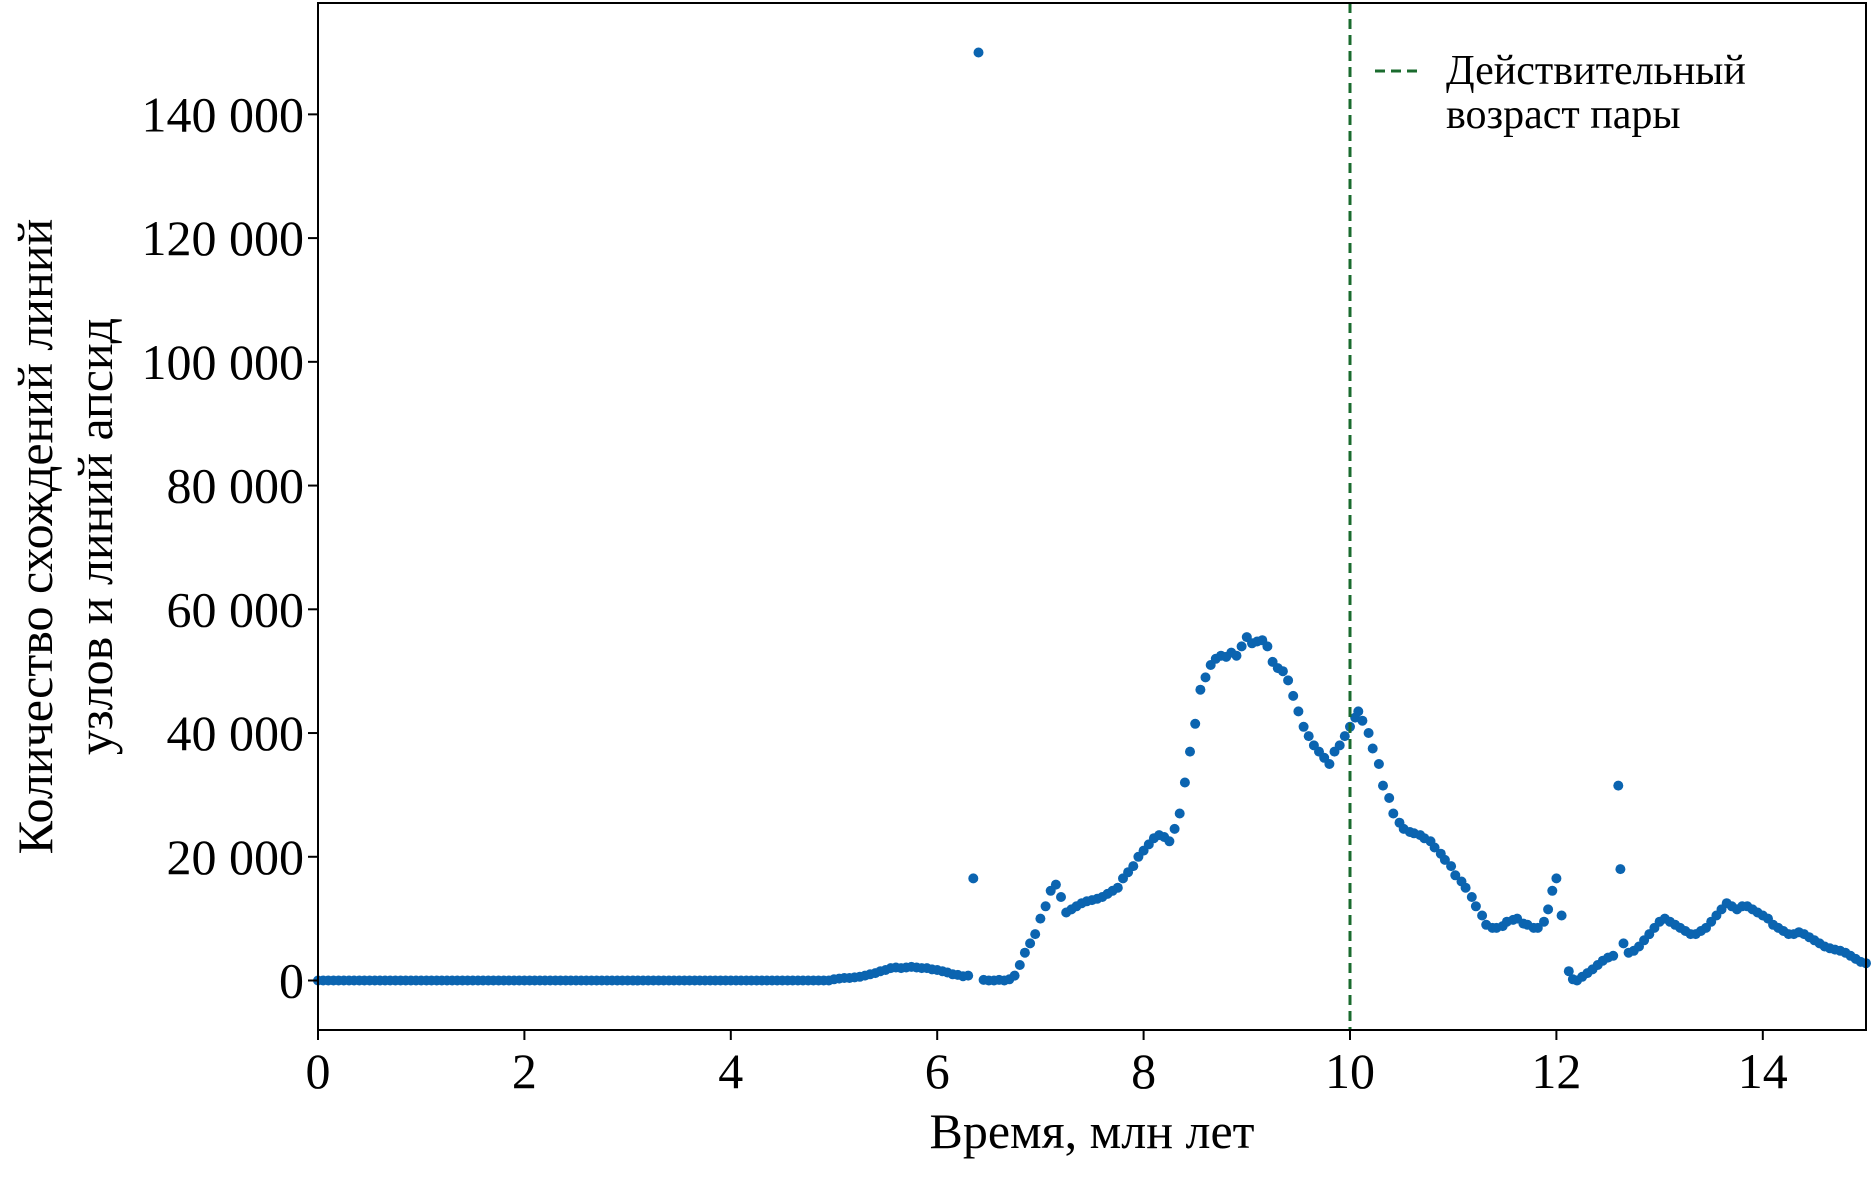  What do you see at coordinates (95, 536) in the screenshot?
I see `y-axis-title-line-2: узлов и линий апсид` at bounding box center [95, 536].